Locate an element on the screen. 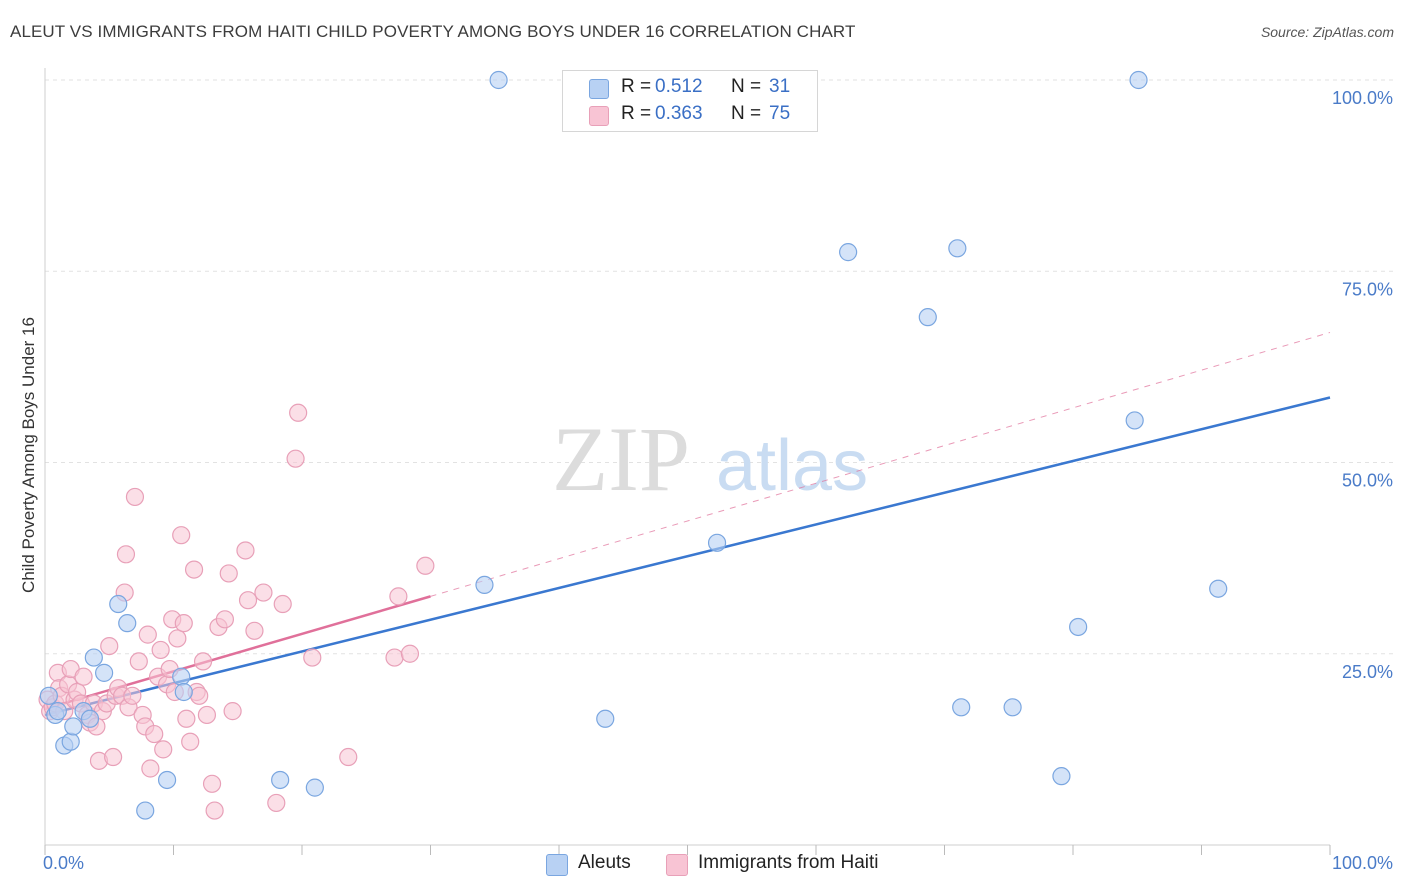  source-credit: Source: ZipAtlas.com is located at coordinates (1327, 32).